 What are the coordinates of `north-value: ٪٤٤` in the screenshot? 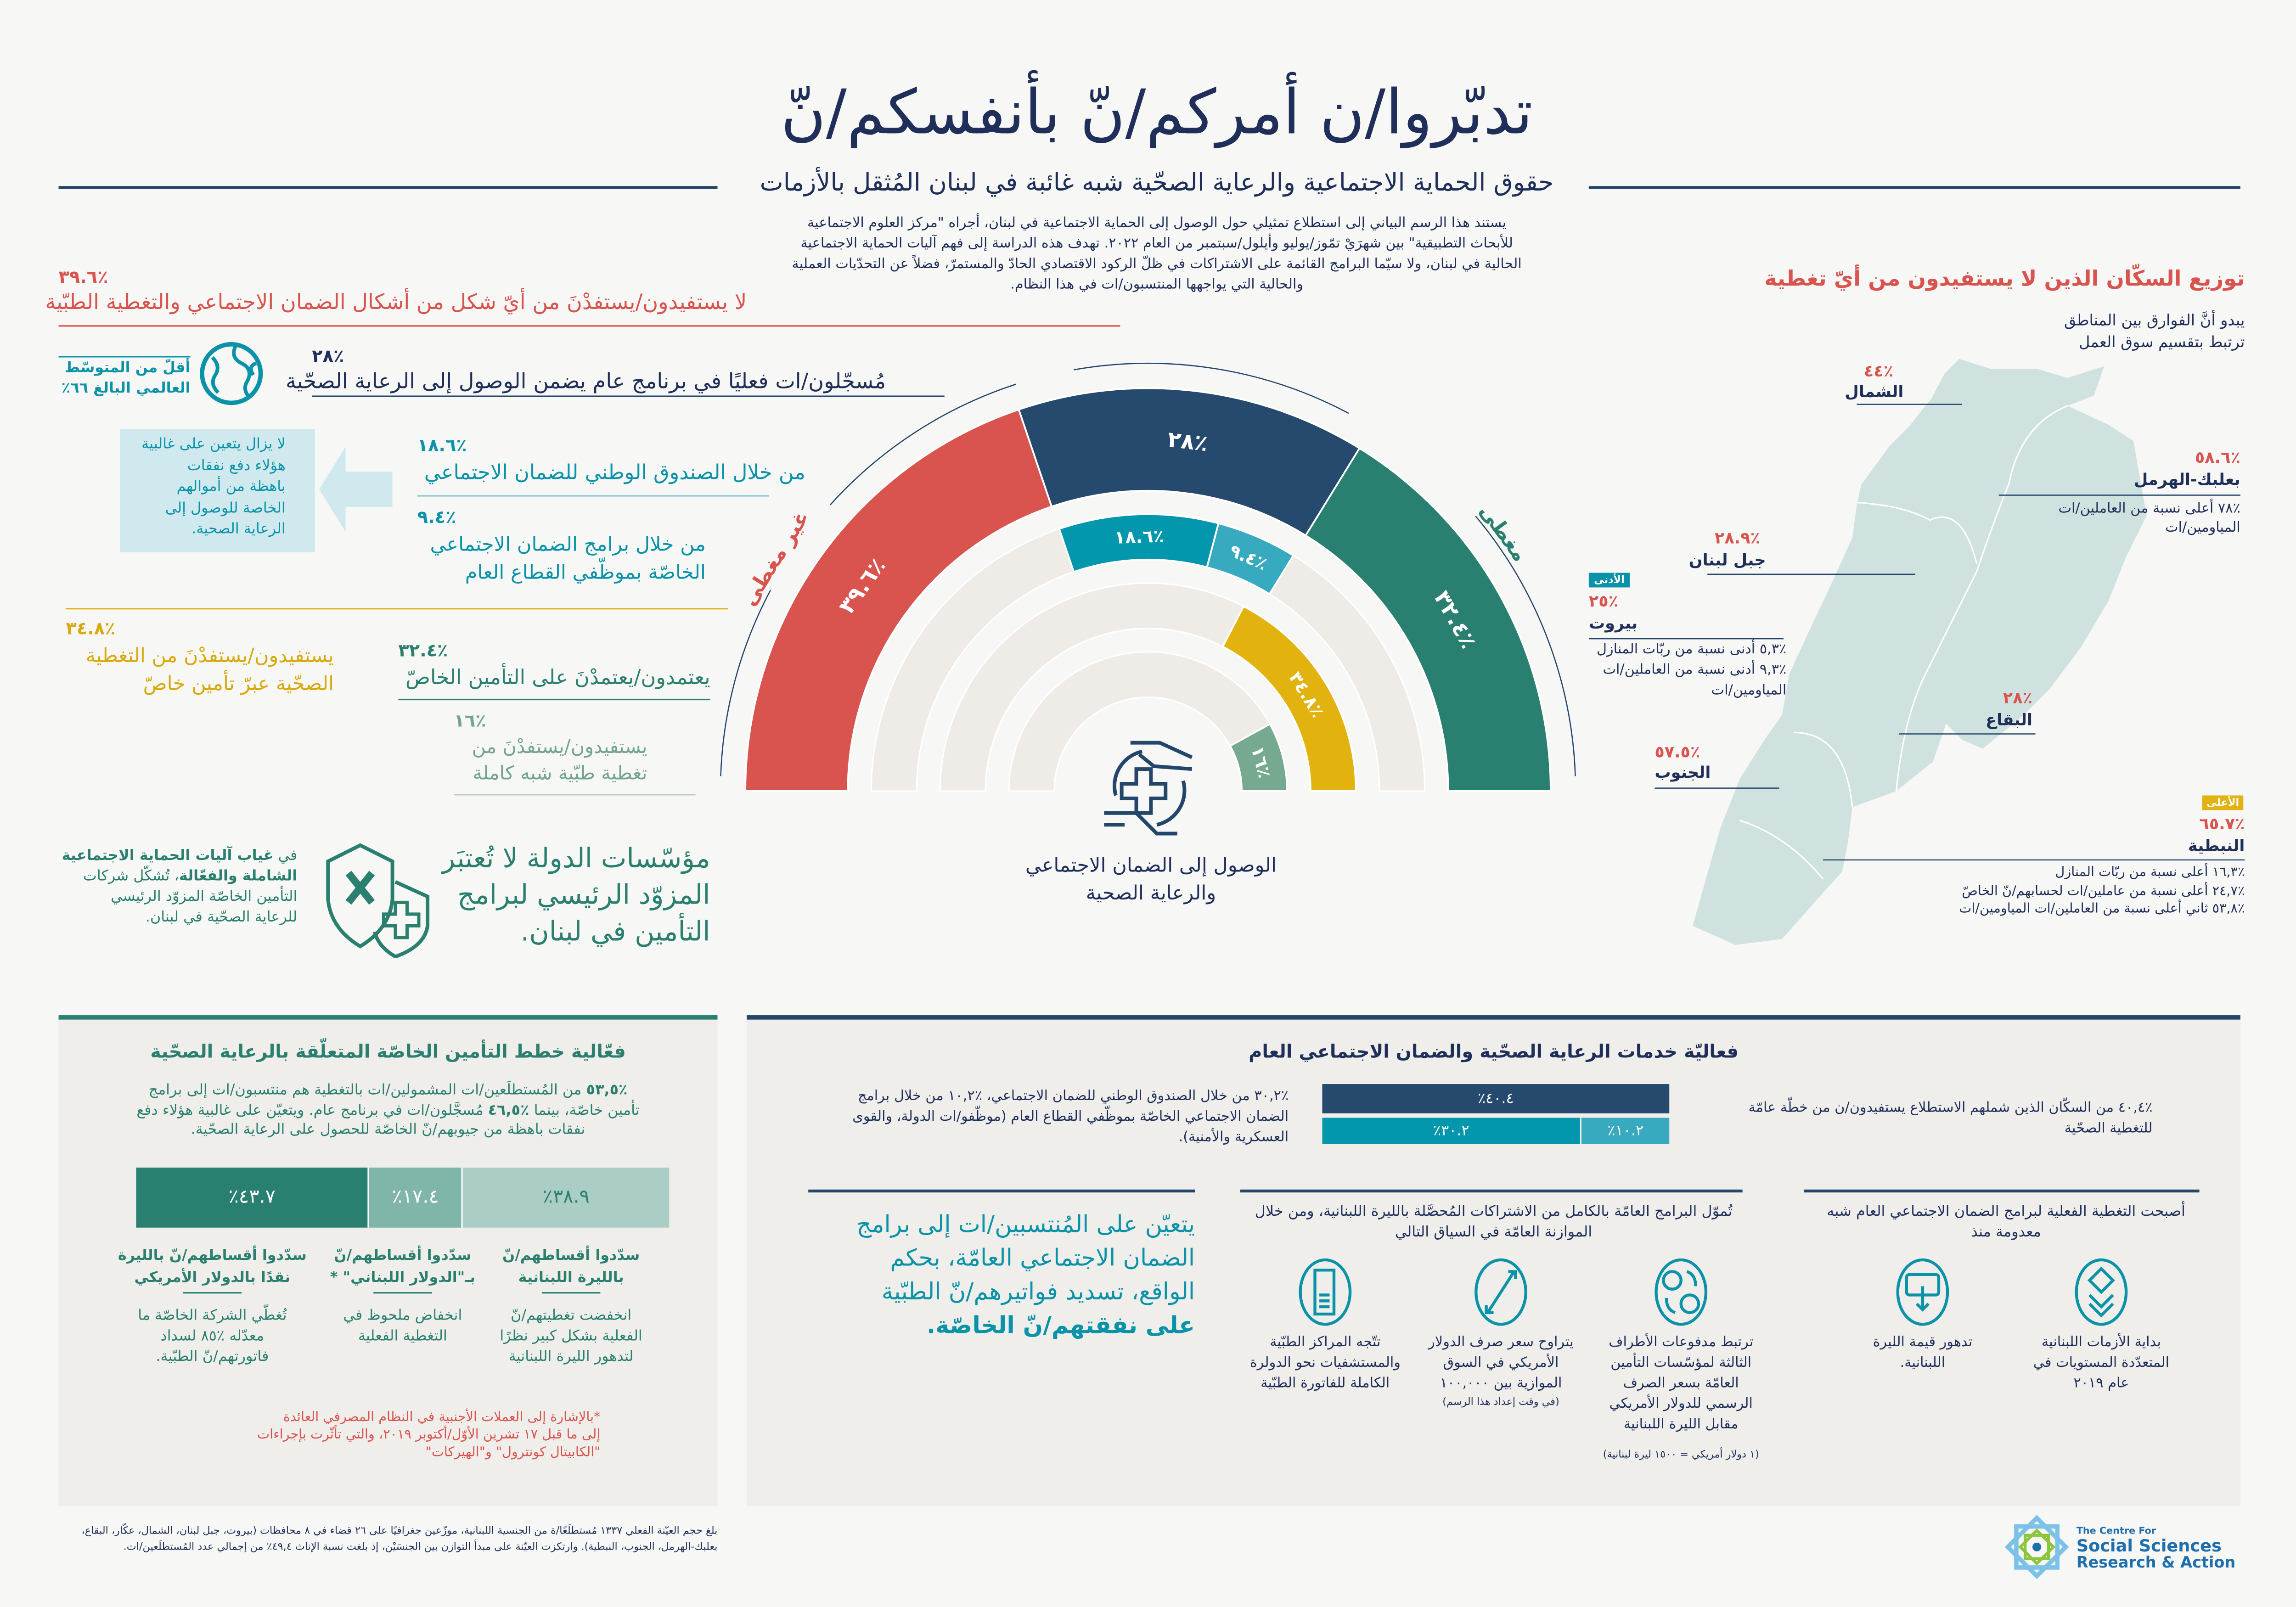 It's located at (1879, 371).